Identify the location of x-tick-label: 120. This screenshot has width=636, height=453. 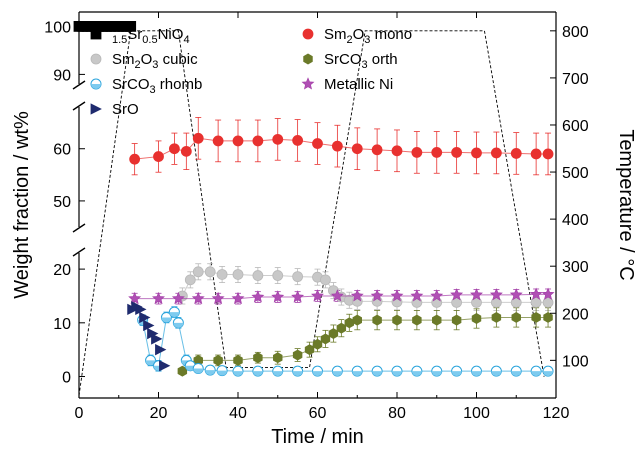
(556, 413).